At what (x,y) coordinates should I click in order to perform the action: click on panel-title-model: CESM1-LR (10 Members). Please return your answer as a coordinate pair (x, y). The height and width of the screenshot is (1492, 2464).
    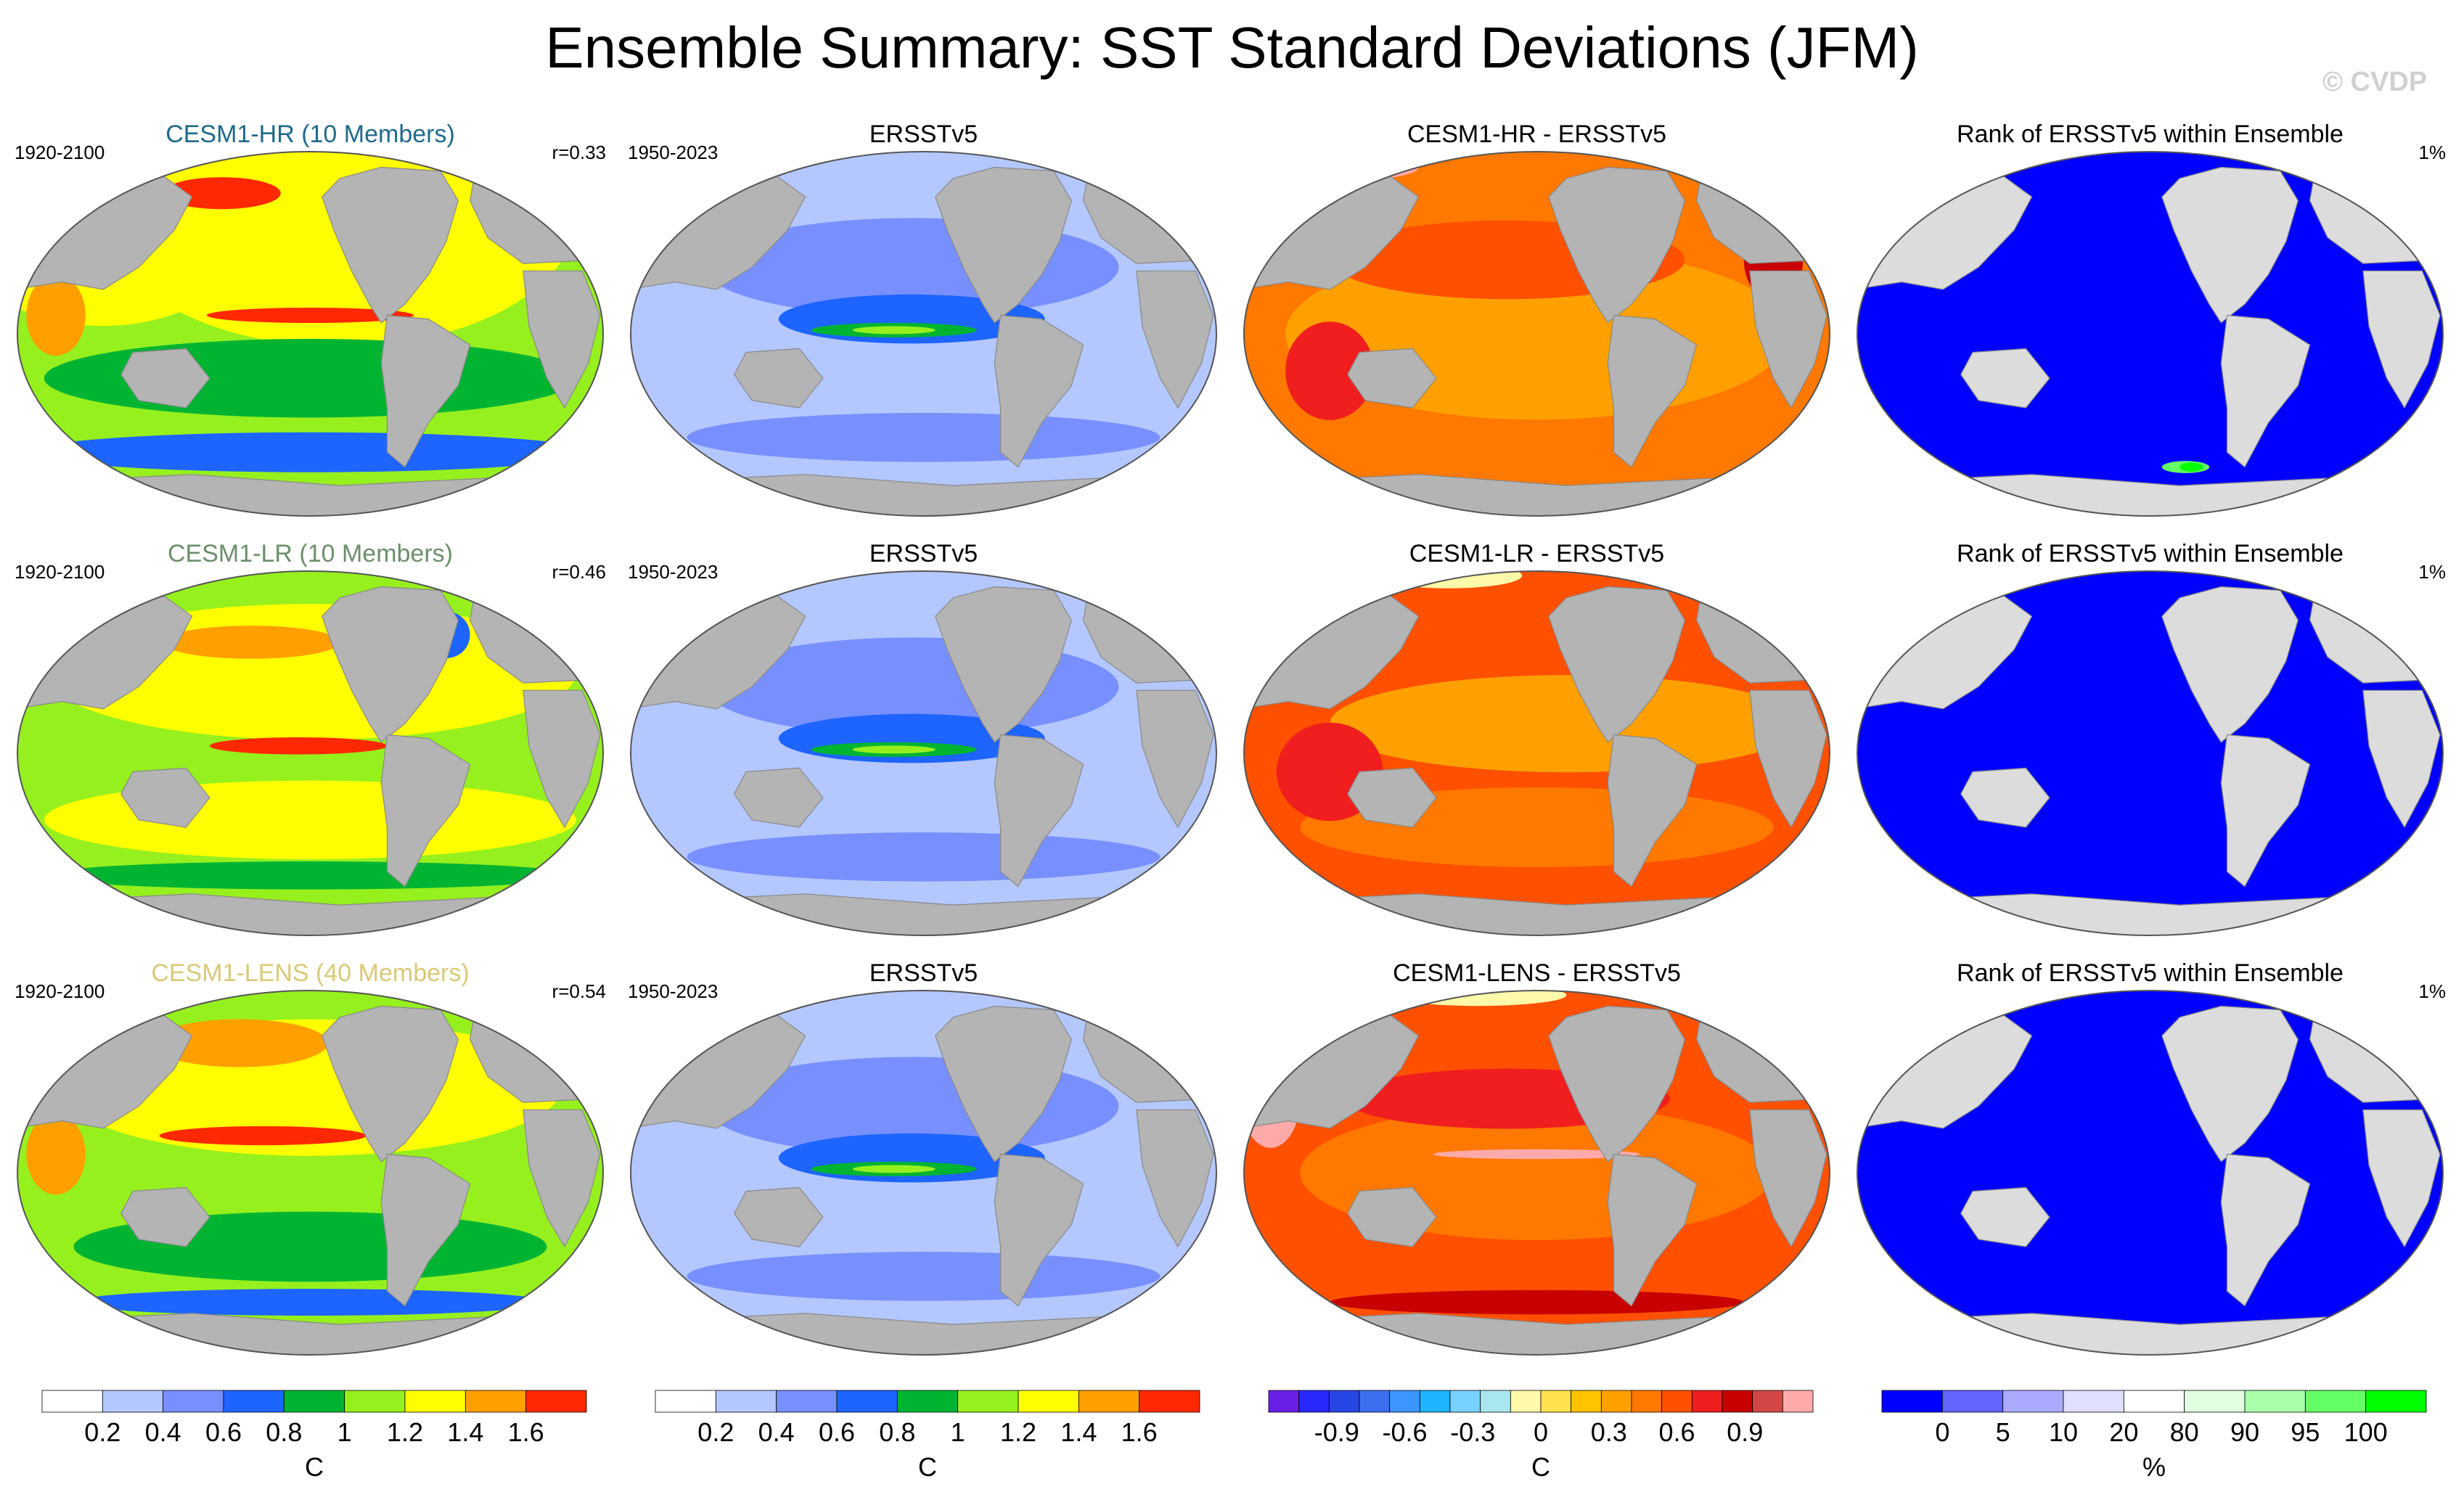
    Looking at the image, I should click on (310, 553).